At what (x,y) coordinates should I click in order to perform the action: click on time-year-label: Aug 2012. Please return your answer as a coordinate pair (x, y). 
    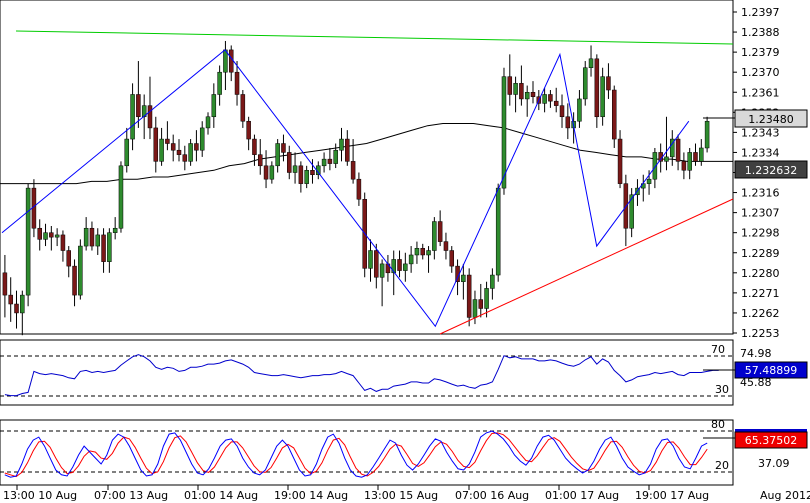
    Looking at the image, I should click on (785, 495).